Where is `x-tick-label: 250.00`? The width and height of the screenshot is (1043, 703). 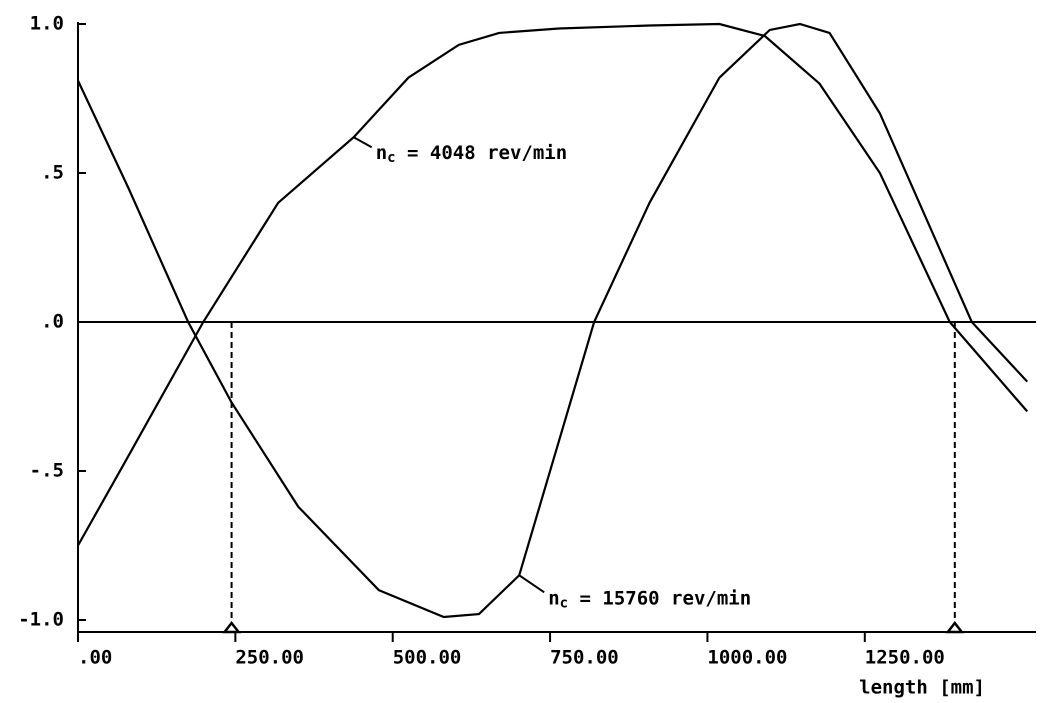 x-tick-label: 250.00 is located at coordinates (269, 658).